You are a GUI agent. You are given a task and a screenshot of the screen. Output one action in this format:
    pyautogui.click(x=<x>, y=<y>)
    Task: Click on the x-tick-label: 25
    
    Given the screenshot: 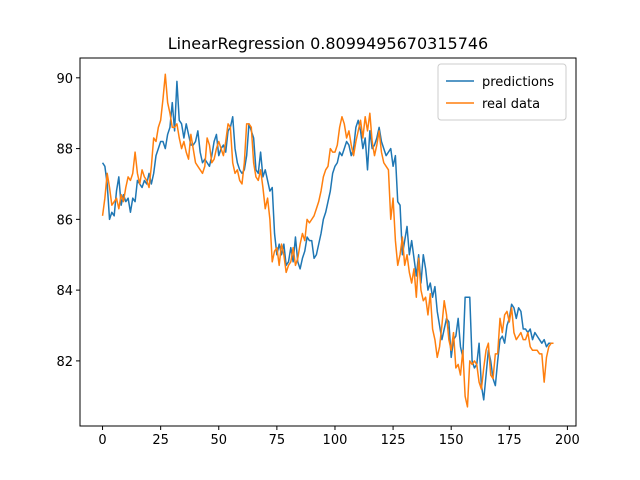 What is the action you would take?
    pyautogui.click(x=160, y=440)
    